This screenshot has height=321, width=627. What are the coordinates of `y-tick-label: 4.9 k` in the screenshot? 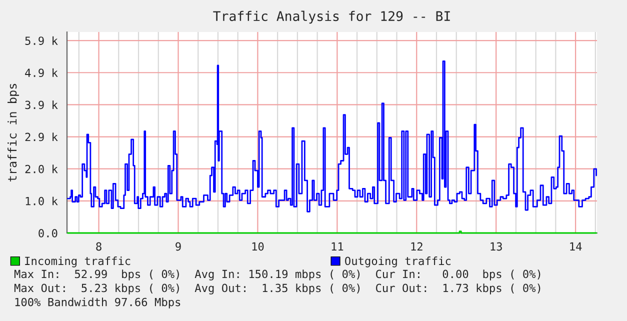 It's located at (41, 73).